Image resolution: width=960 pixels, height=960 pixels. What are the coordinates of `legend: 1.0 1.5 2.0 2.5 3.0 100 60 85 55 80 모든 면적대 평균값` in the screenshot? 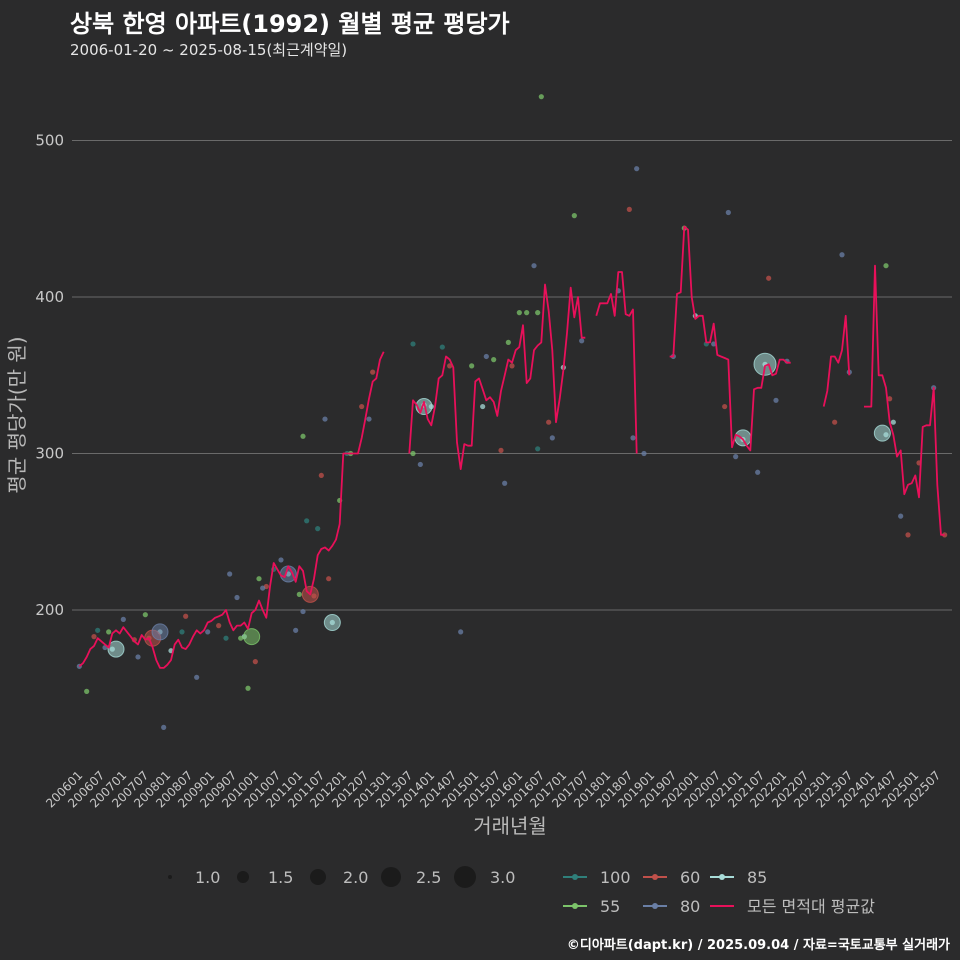 It's located at (521, 891).